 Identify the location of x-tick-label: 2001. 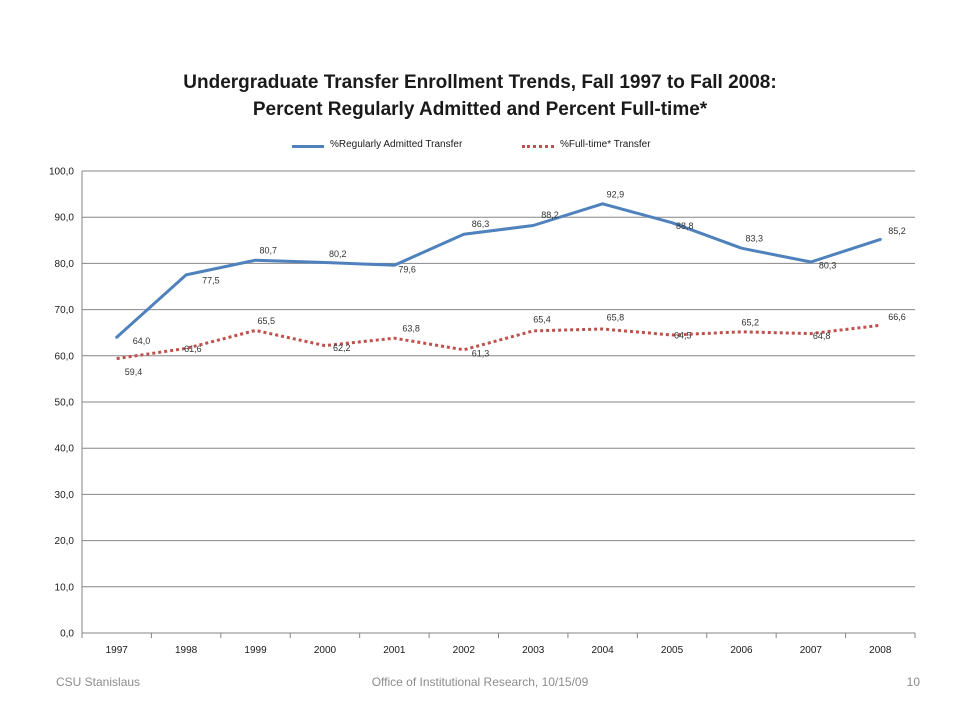
(394, 650).